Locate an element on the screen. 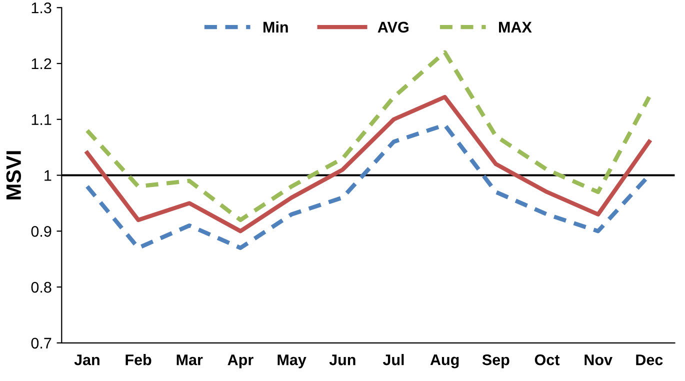 The height and width of the screenshot is (381, 685). y-tick-label: 1.1 is located at coordinates (42, 119).